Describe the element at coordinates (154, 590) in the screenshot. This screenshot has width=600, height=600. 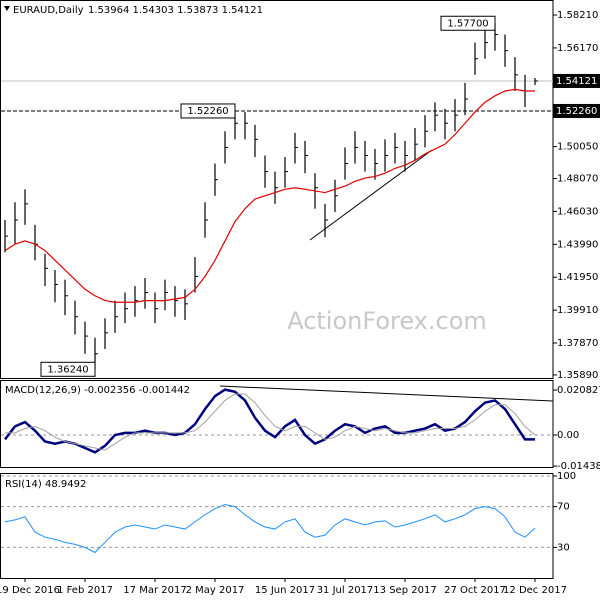
I see `x-tick-label: 17 Mar 2017` at that location.